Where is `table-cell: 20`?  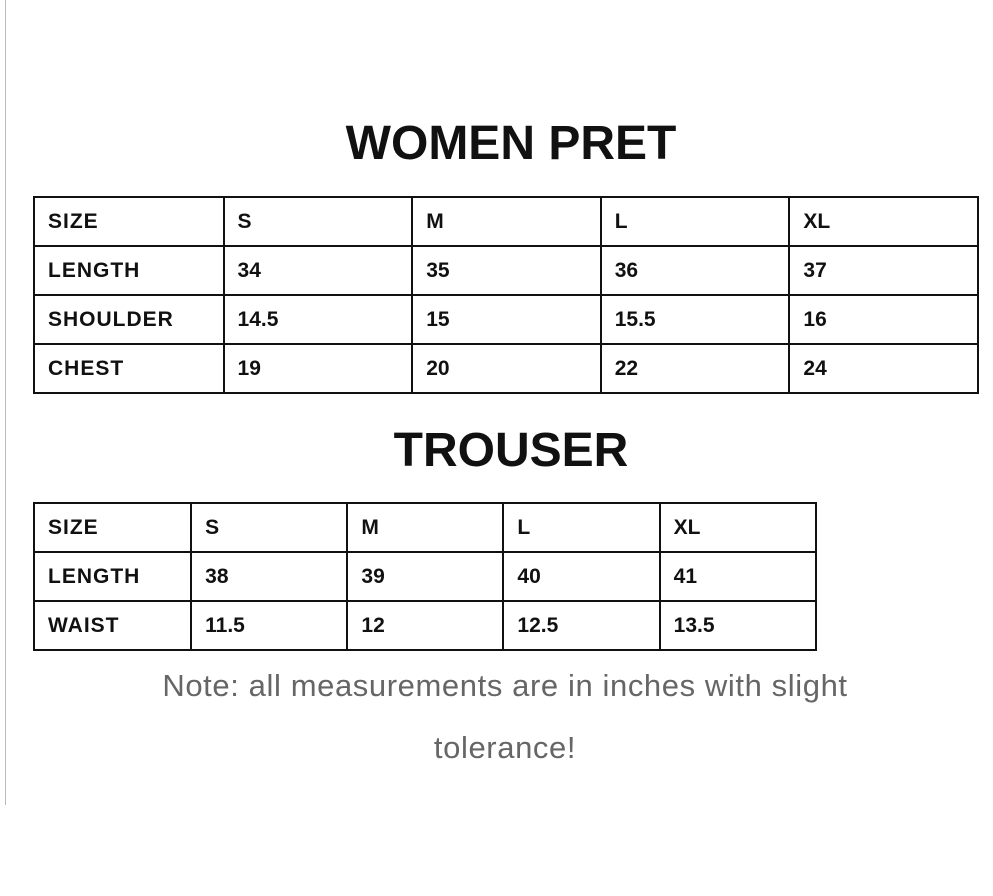 table-cell: 20 is located at coordinates (506, 368).